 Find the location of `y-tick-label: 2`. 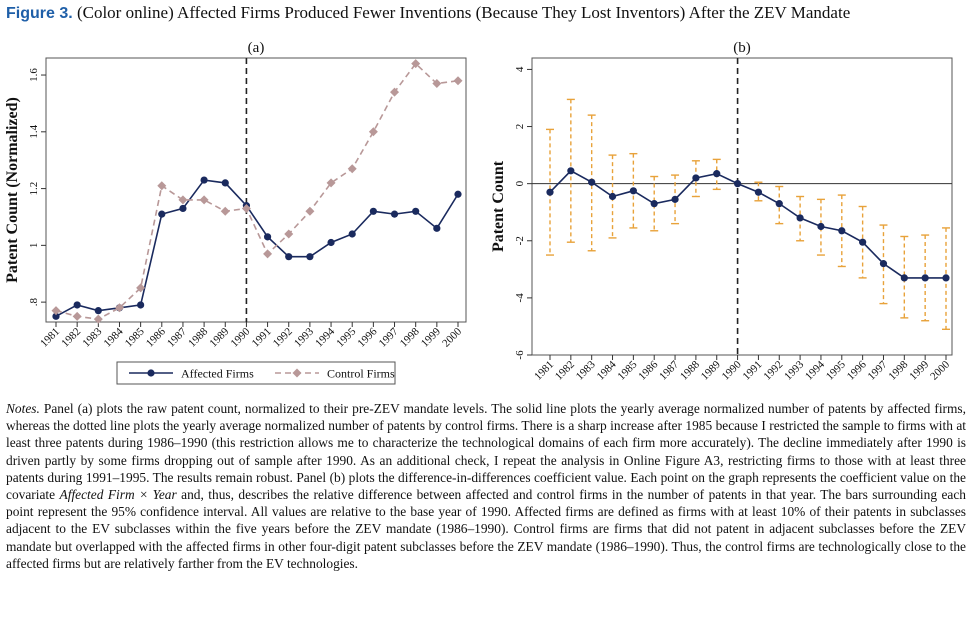

y-tick-label: 2 is located at coordinates (520, 126).